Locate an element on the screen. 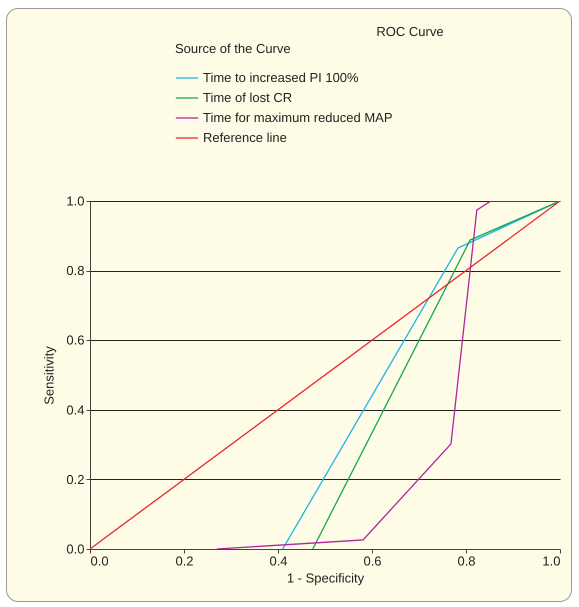 This screenshot has height=607, width=579. legend-label: Time of lost CR is located at coordinates (247, 97).